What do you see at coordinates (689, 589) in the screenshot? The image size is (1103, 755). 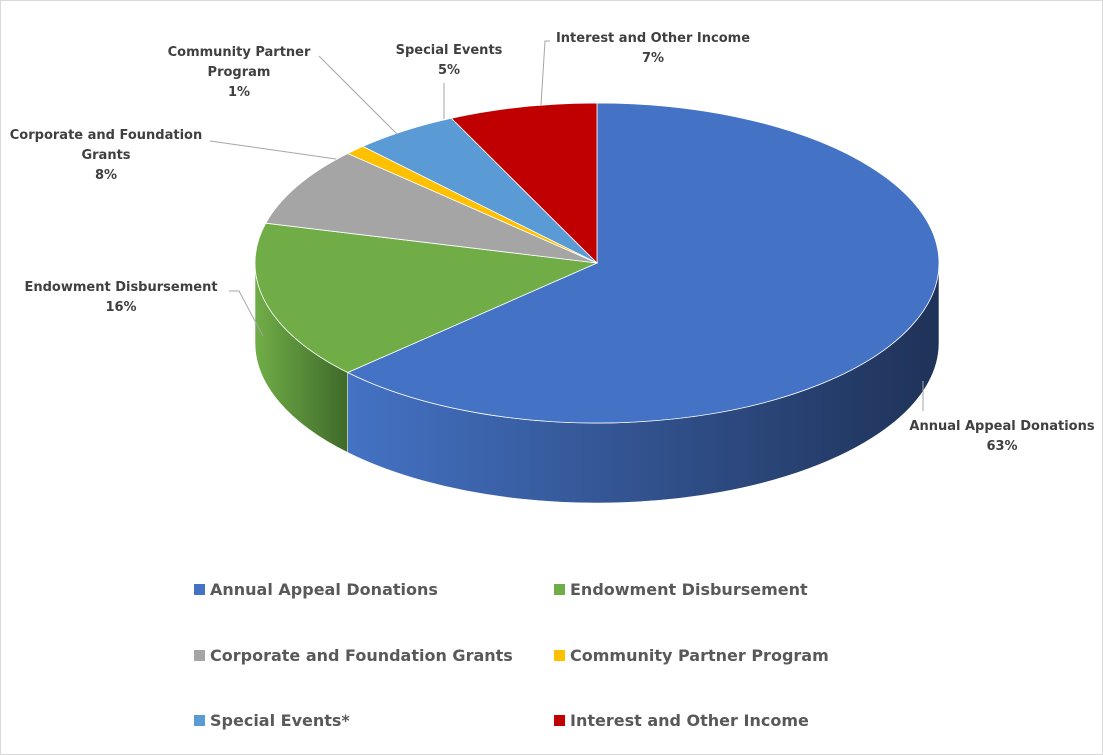 I see `legend-label: Endowment Disbursement` at bounding box center [689, 589].